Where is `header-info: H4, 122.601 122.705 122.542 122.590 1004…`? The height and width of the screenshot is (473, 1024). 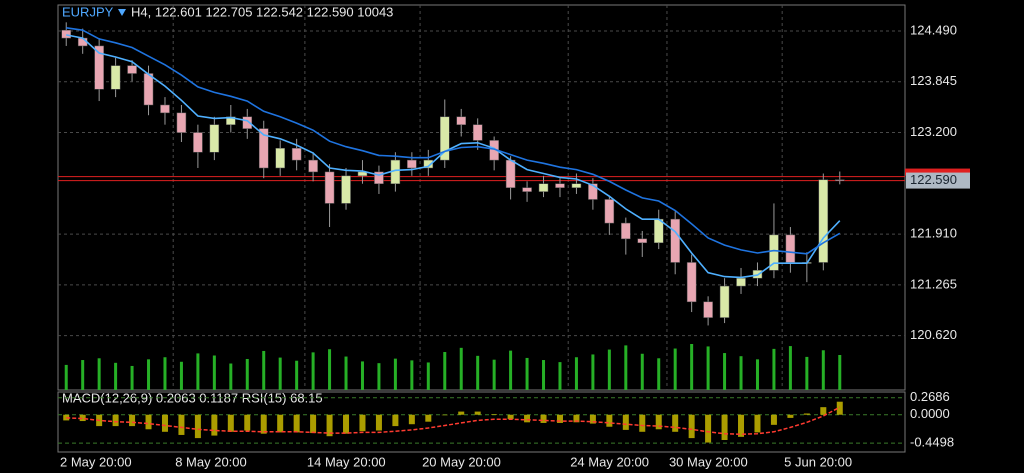 header-info: H4, 122.601 122.705 122.542 122.590 1004… is located at coordinates (262, 11).